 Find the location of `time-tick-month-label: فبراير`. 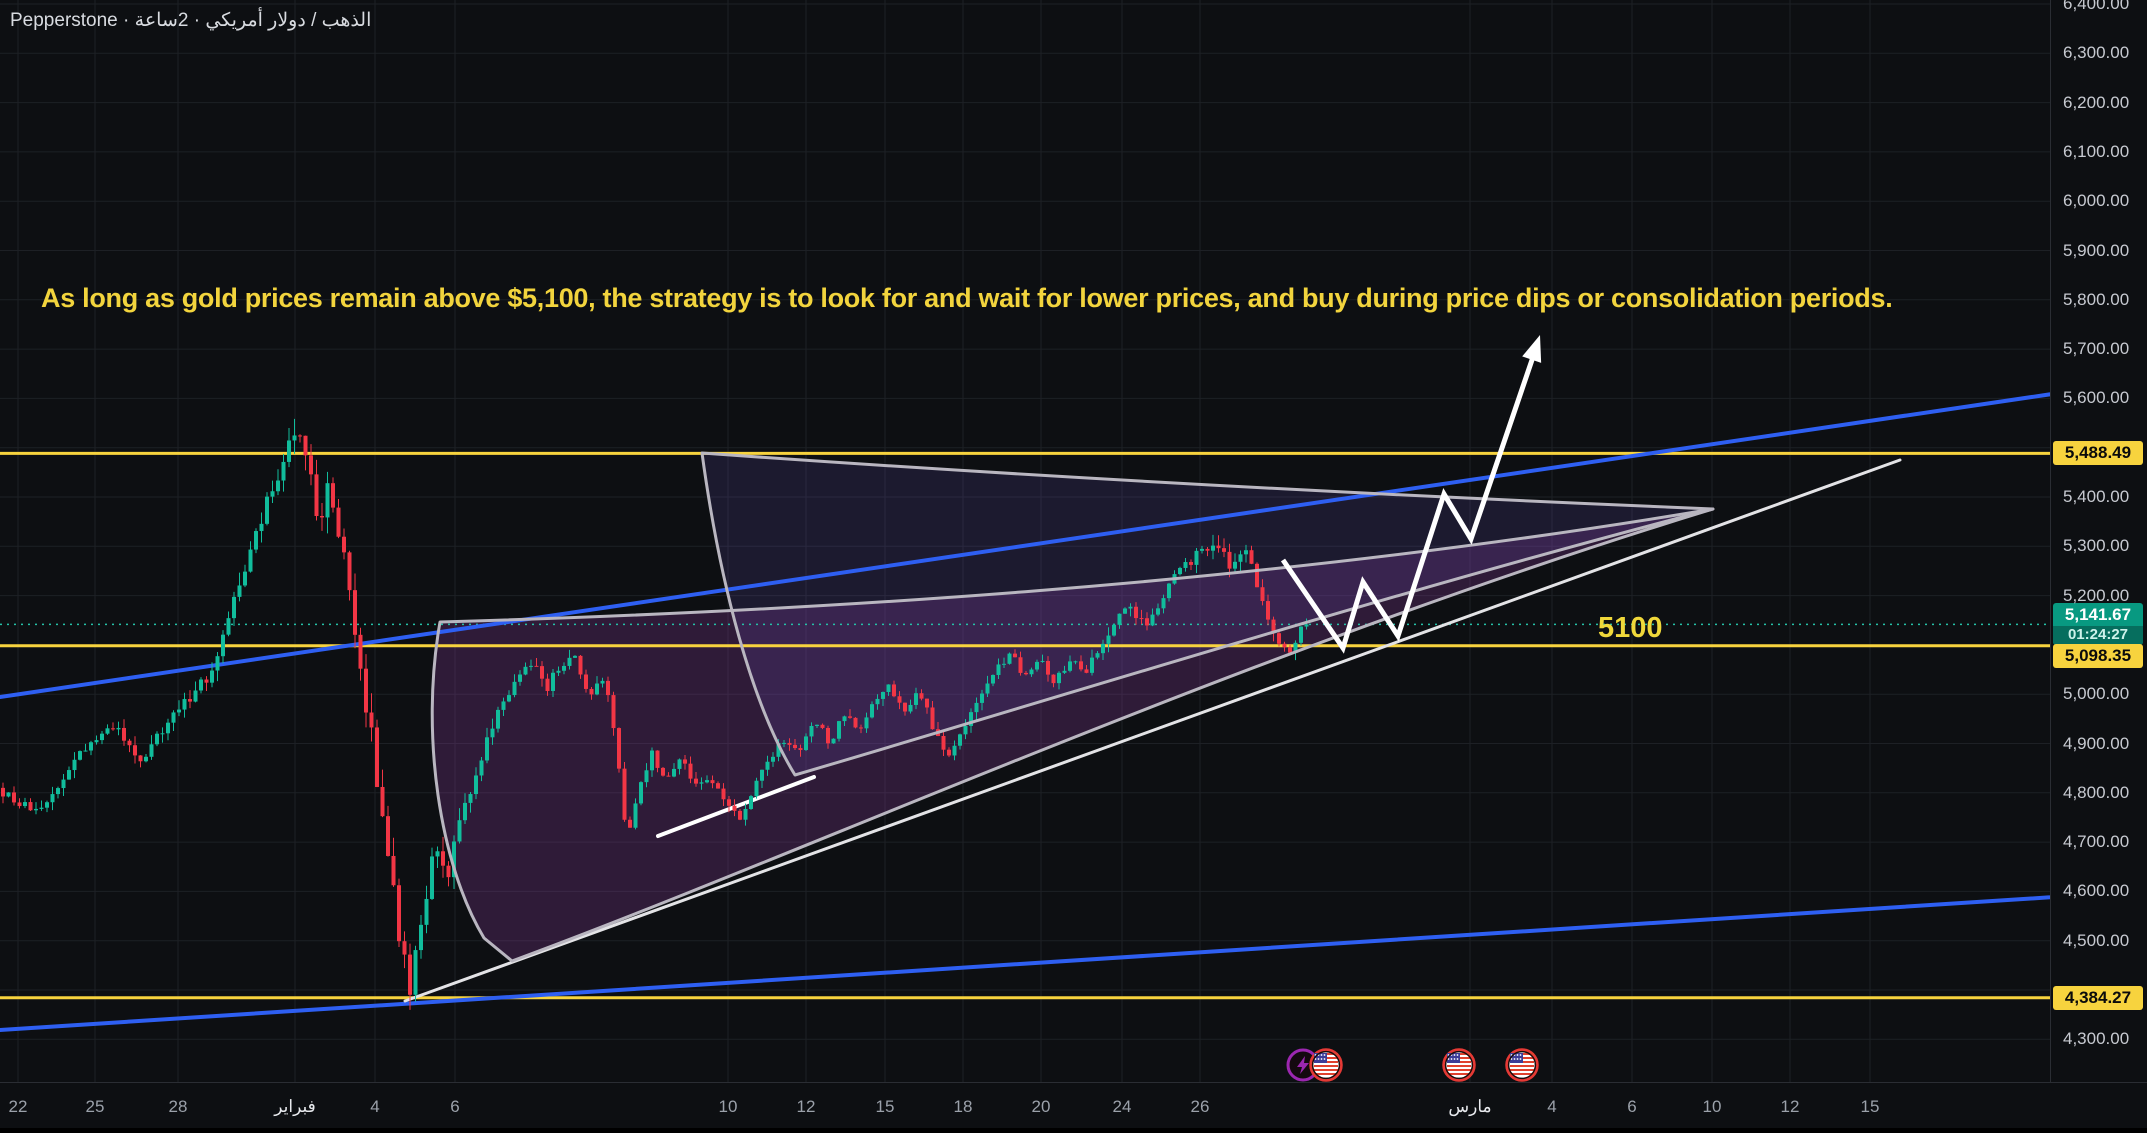

time-tick-month-label: فبراير is located at coordinates (295, 1106).